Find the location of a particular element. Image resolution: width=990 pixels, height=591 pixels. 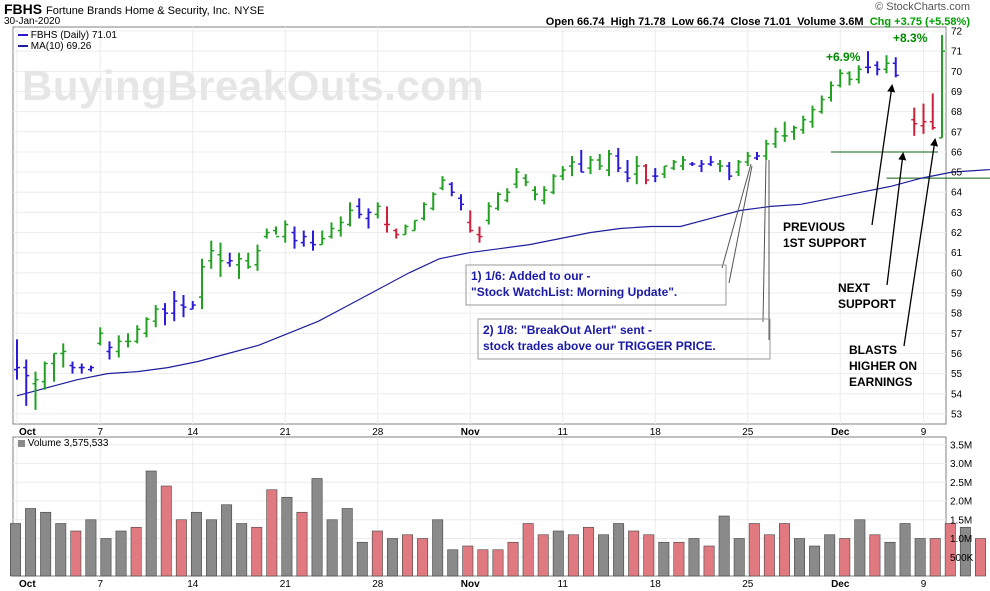

price-tick-label: 63 is located at coordinates (957, 213).